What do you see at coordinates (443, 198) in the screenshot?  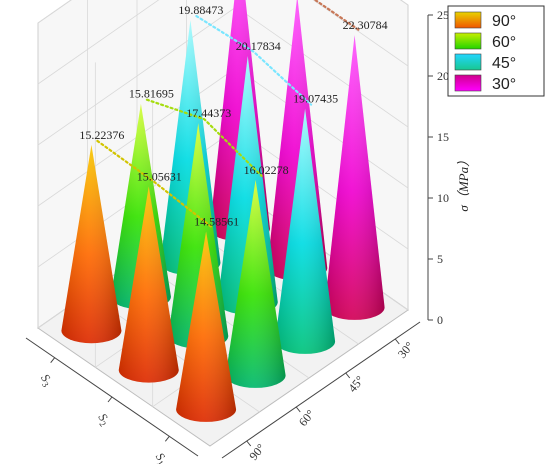 I see `z-tick-label: 10` at bounding box center [443, 198].